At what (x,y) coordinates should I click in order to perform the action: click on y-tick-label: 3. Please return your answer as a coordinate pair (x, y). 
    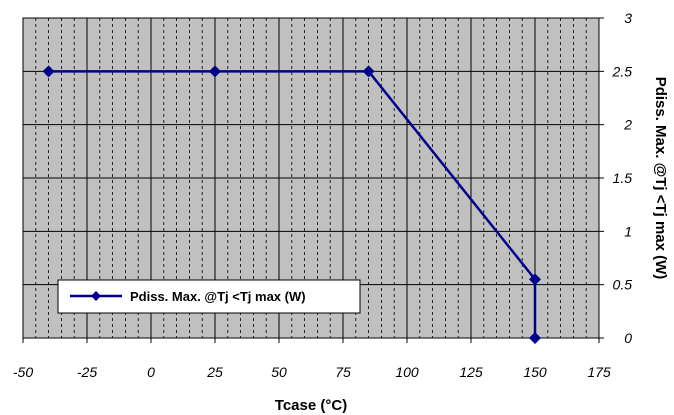
    Looking at the image, I should click on (628, 18).